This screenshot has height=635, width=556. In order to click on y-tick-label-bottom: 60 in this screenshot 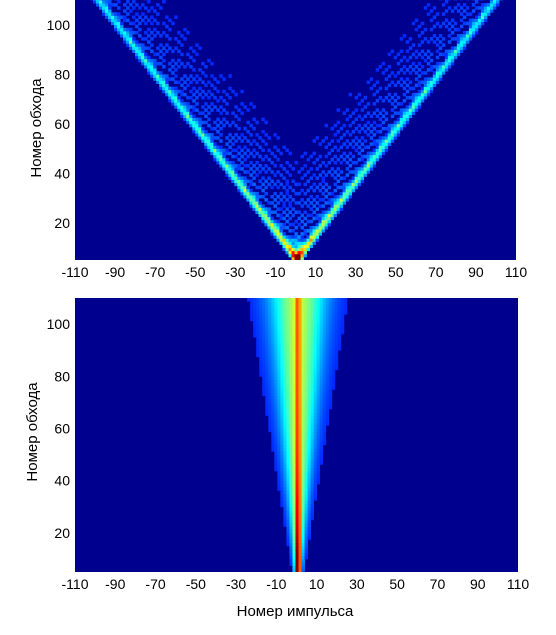, I will do `click(62, 428)`.